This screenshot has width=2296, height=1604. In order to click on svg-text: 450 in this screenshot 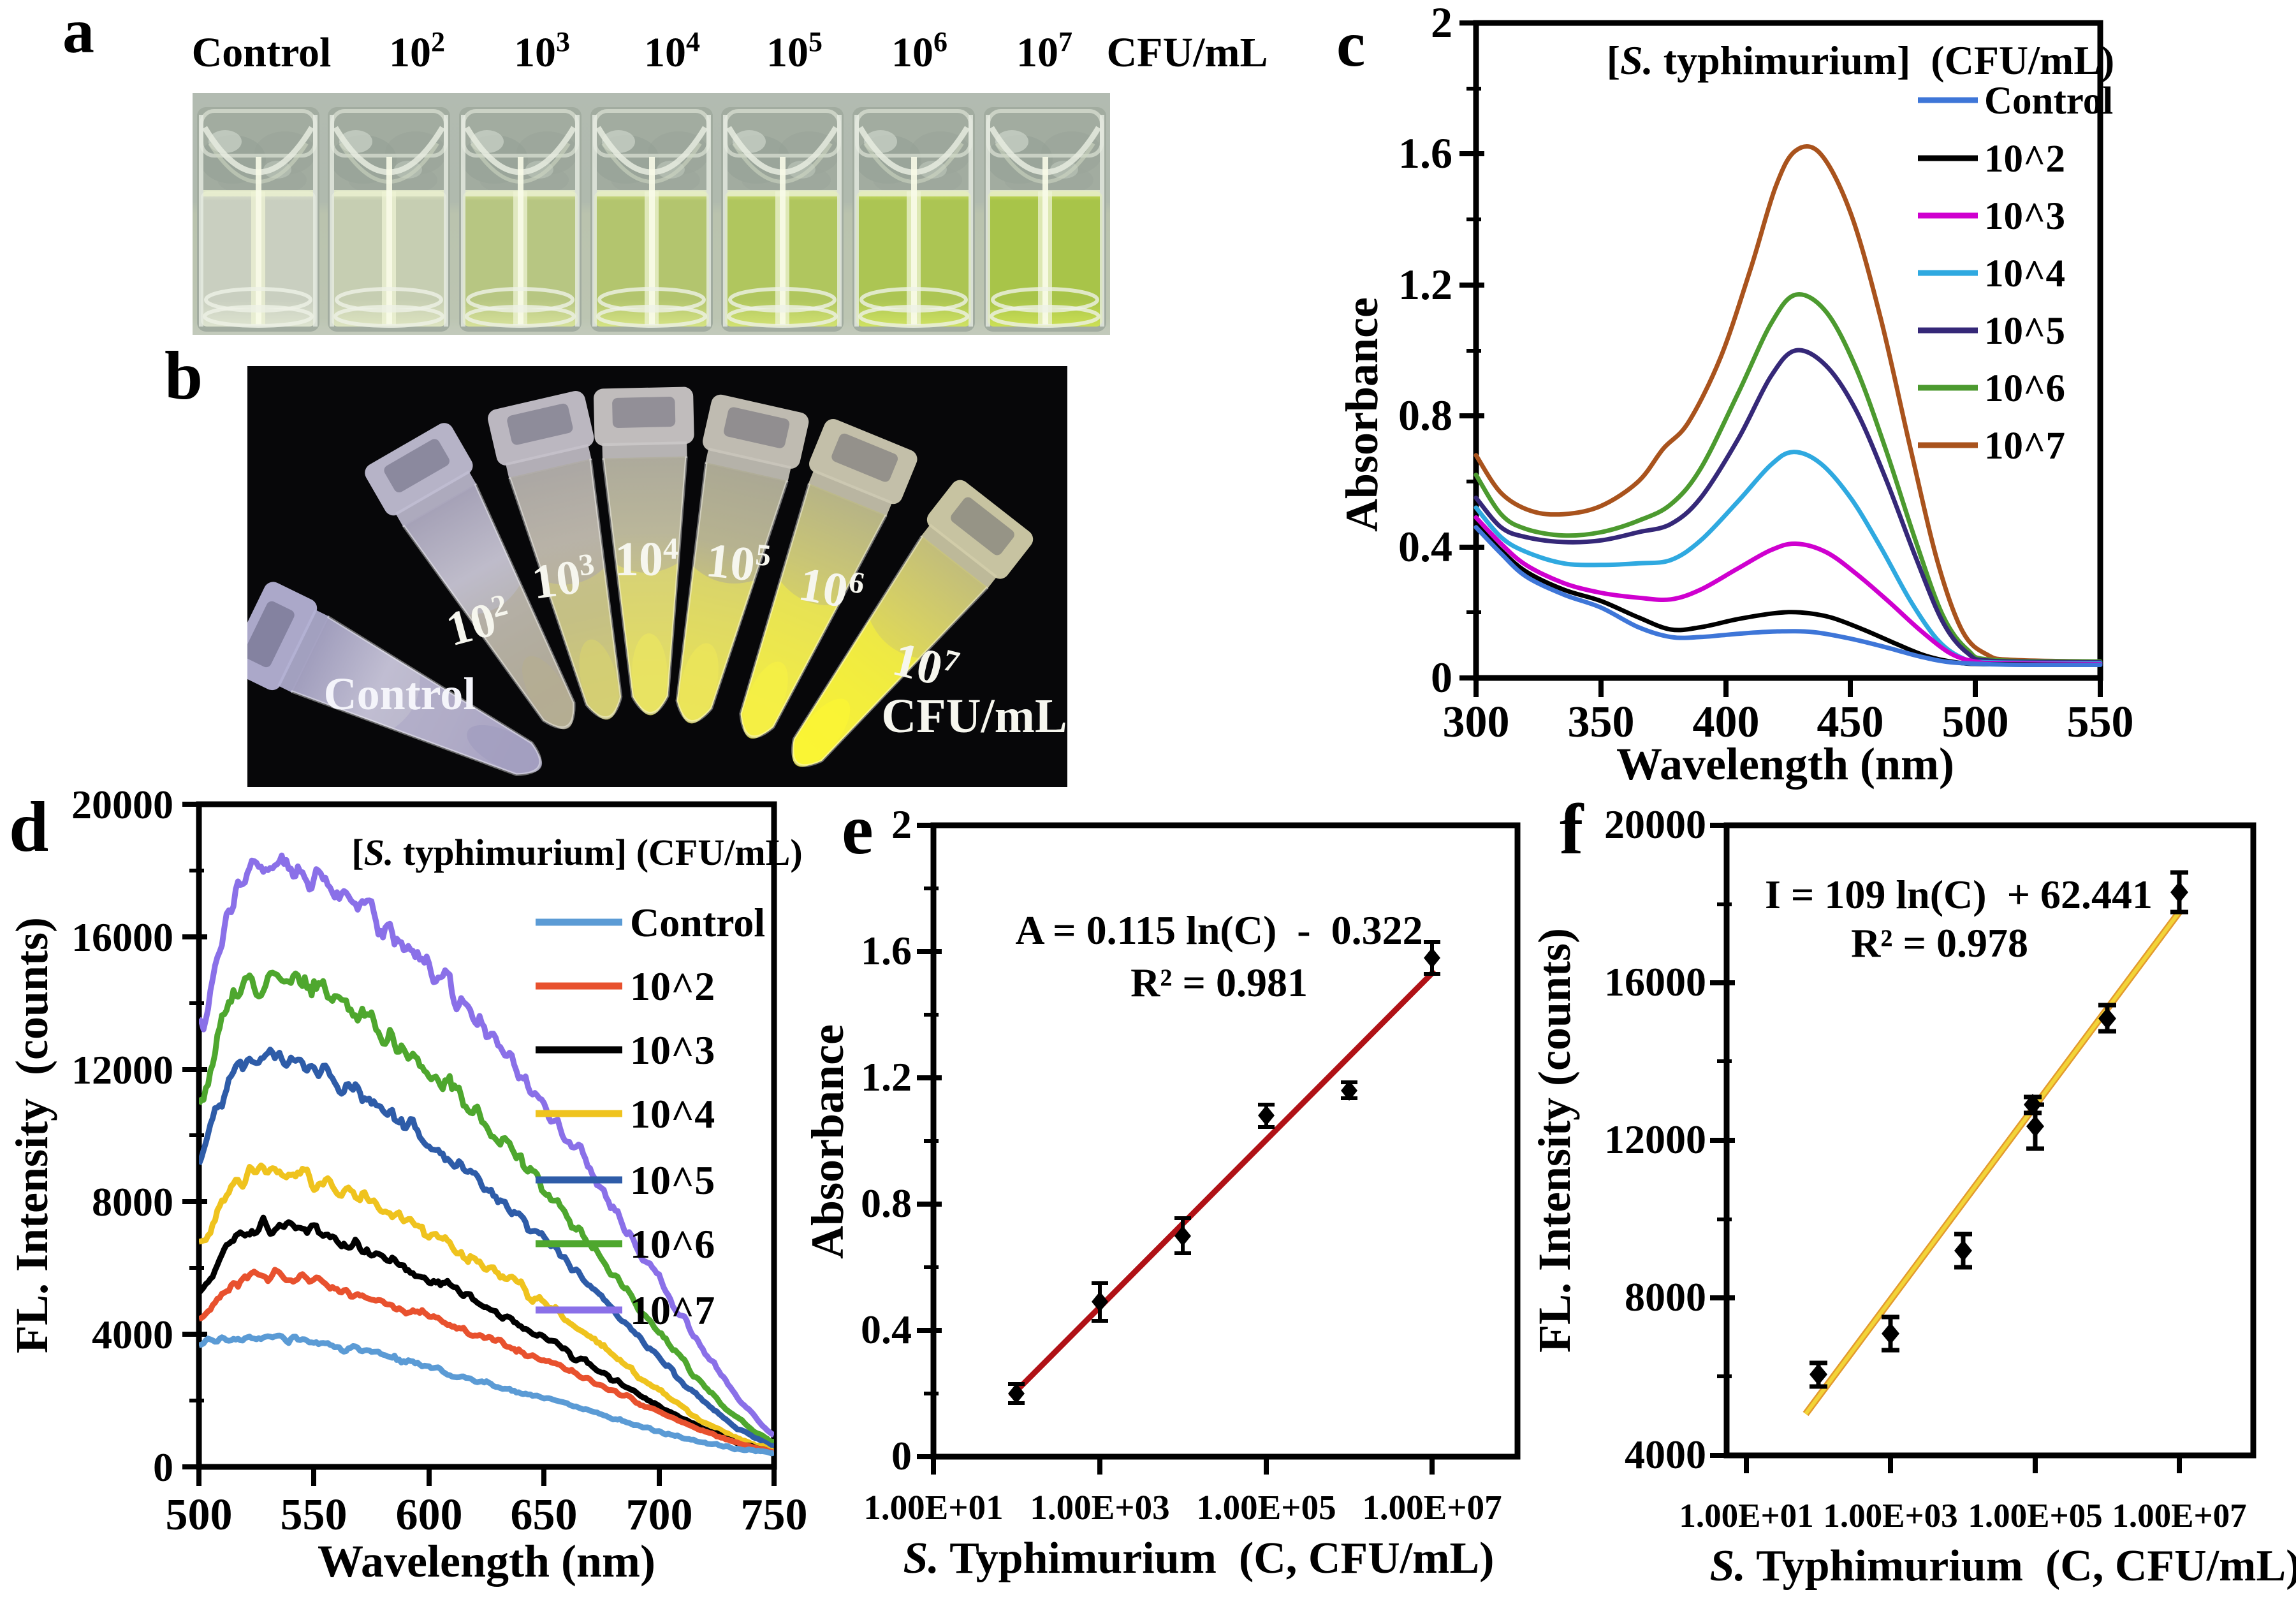, I will do `click(1850, 722)`.